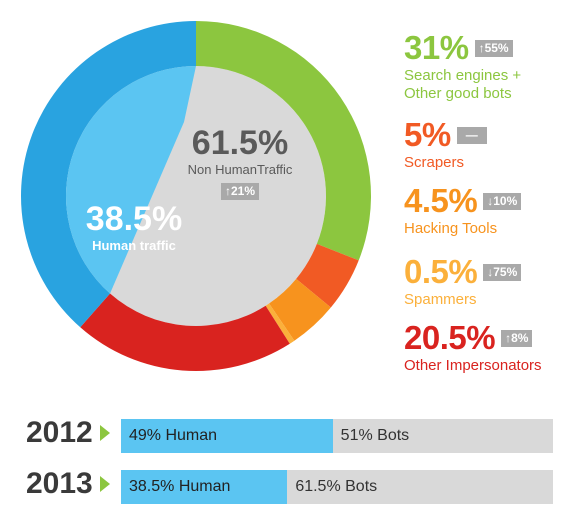 Image resolution: width=583 pixels, height=516 pixels. Describe the element at coordinates (441, 200) in the screenshot. I see `legend-pct: 4.5%` at that location.